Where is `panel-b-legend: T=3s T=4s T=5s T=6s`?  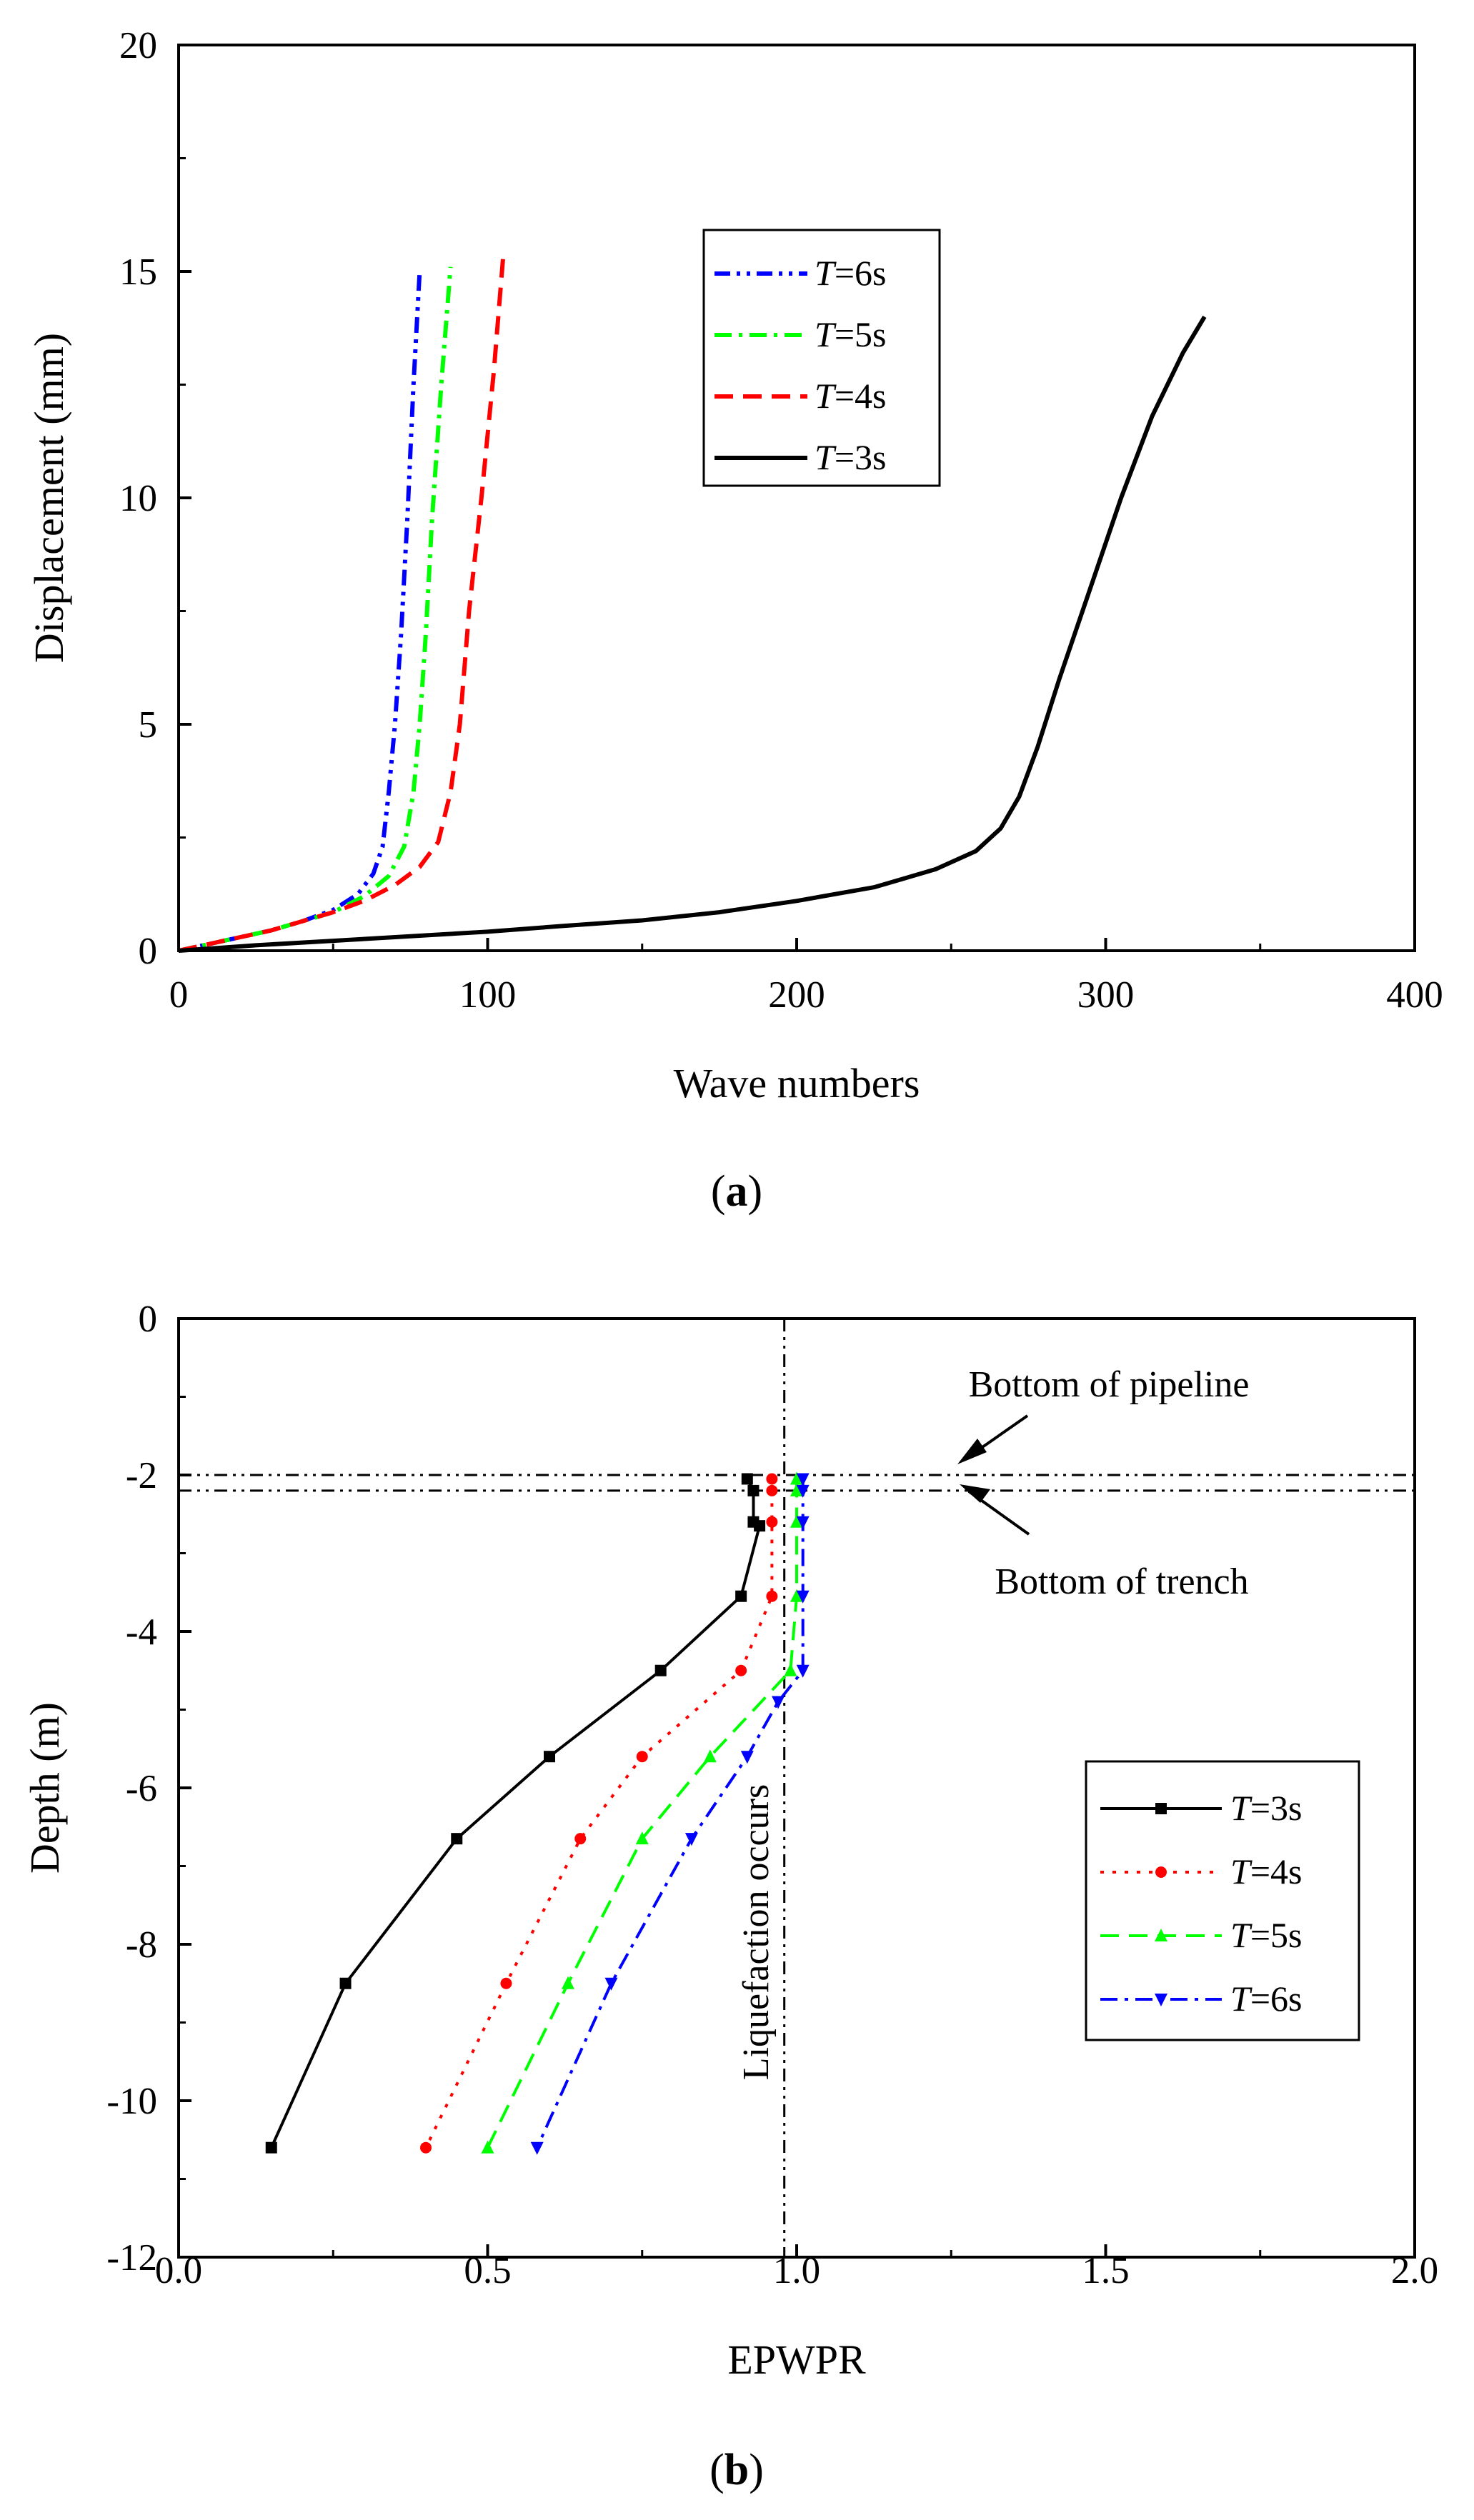
panel-b-legend: T=3s T=4s T=5s T=6s is located at coordinates (1222, 1900).